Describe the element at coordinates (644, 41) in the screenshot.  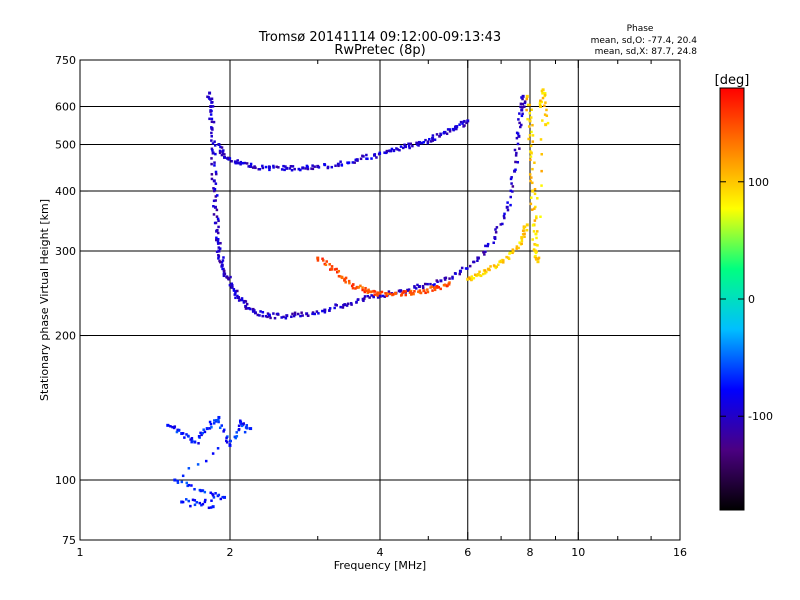
I see `stats-line-o: mean, sd,O: -77.4, 20.4` at that location.